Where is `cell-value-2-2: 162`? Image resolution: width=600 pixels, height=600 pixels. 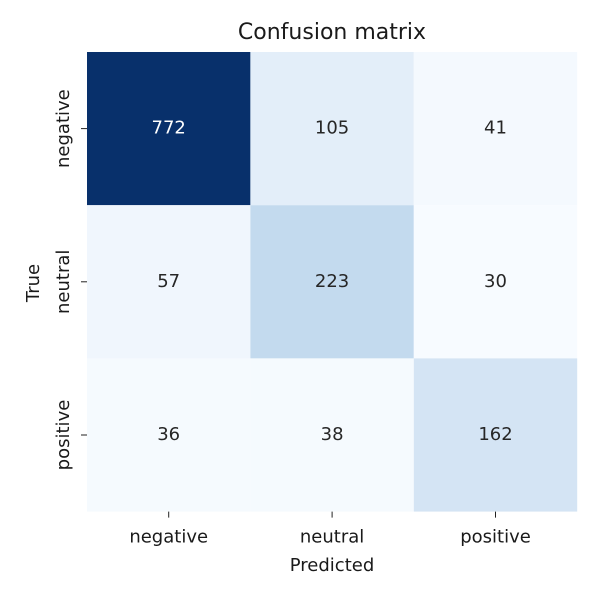 cell-value-2-2: 162 is located at coordinates (495, 434).